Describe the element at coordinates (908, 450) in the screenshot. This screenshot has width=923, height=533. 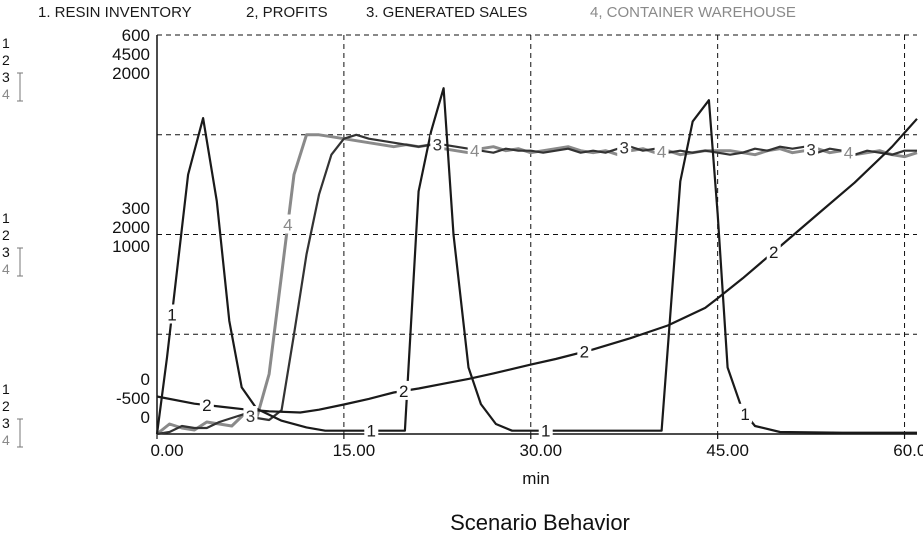
I see `x-tick-label: 60.00` at that location.